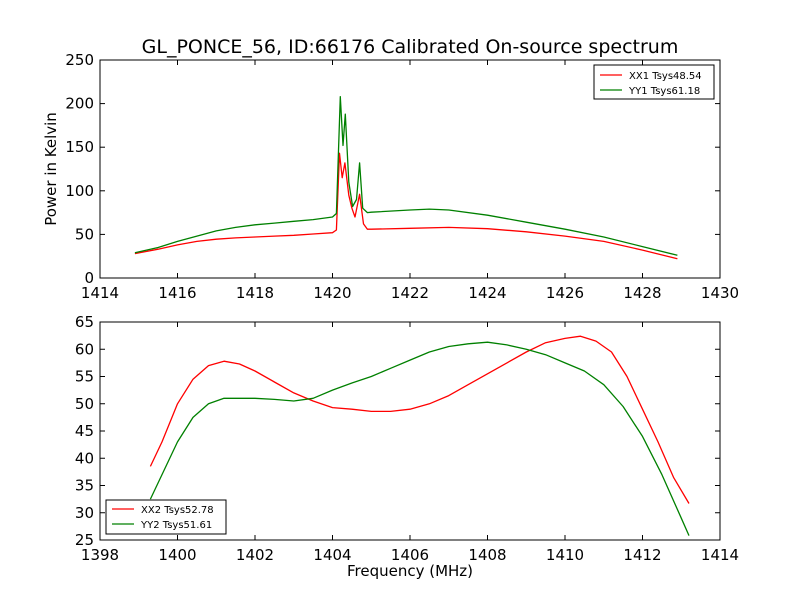 This screenshot has width=800, height=604. What do you see at coordinates (255, 293) in the screenshot?
I see `top-xtick-label: 1418` at bounding box center [255, 293].